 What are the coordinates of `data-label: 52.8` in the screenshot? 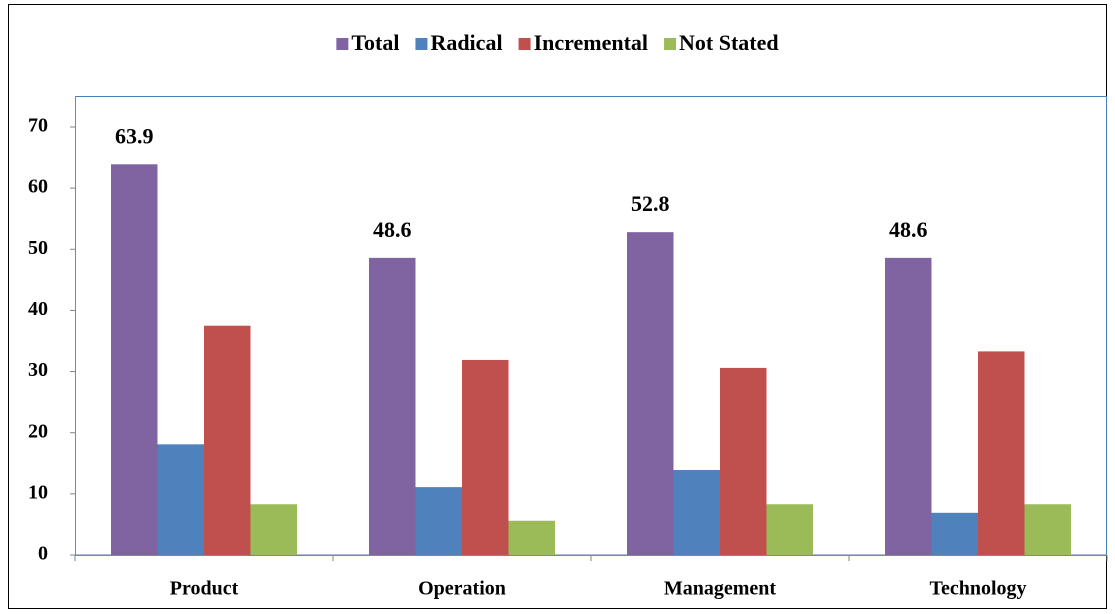 It's located at (650, 203).